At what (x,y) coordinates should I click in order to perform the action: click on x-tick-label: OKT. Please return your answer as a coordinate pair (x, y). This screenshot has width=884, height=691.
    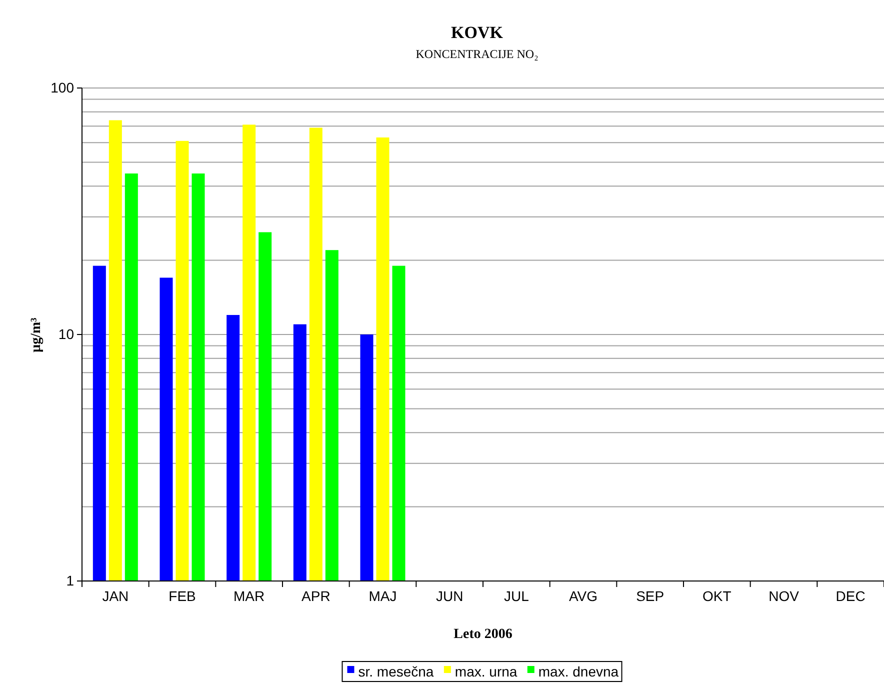
    Looking at the image, I should click on (717, 596).